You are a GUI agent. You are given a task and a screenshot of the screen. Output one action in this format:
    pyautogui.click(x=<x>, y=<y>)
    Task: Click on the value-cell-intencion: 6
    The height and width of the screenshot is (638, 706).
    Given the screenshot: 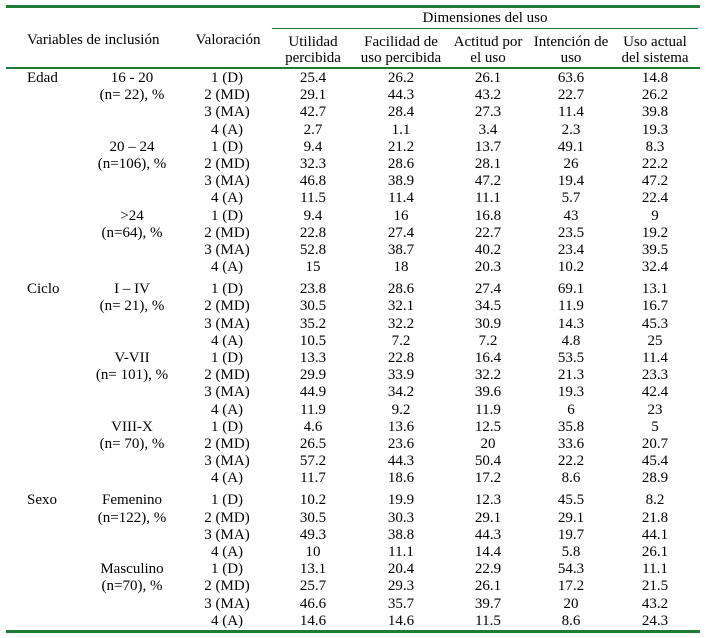 What is the action you would take?
    pyautogui.click(x=571, y=409)
    